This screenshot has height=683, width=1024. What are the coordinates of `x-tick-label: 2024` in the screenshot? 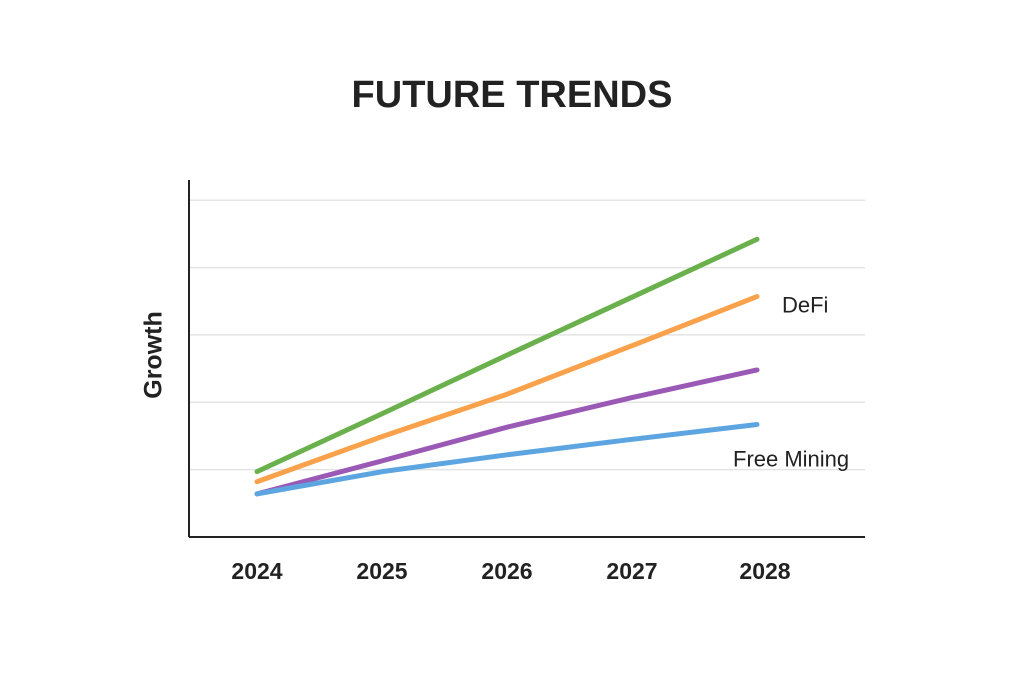 It's located at (256, 571).